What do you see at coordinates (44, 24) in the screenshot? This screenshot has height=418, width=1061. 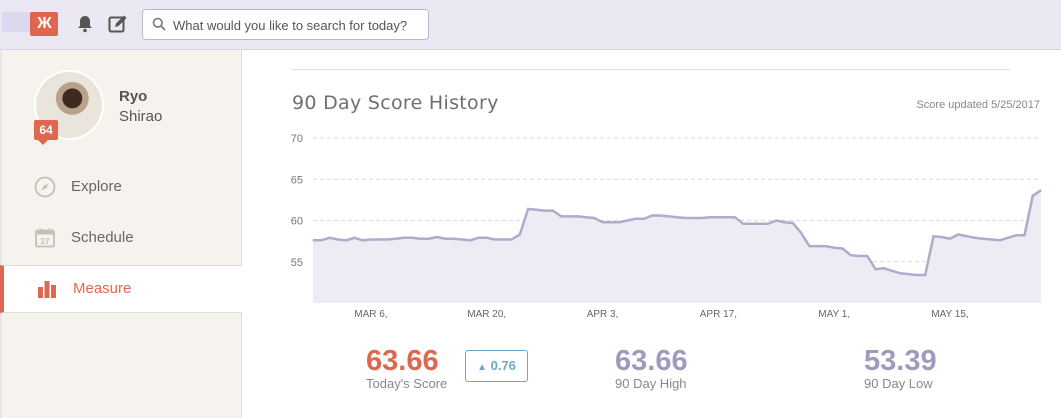 I see `app-logo: Ж` at bounding box center [44, 24].